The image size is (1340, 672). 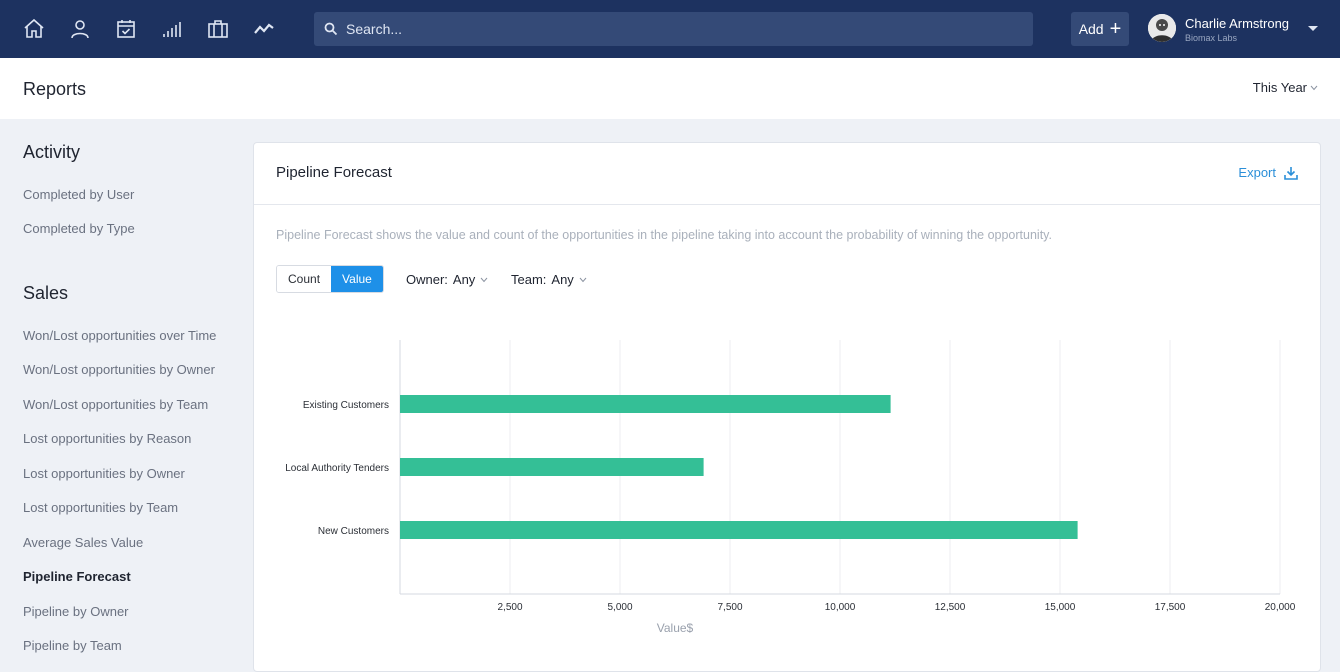 What do you see at coordinates (562, 279) in the screenshot?
I see `team-filter-value: Any` at bounding box center [562, 279].